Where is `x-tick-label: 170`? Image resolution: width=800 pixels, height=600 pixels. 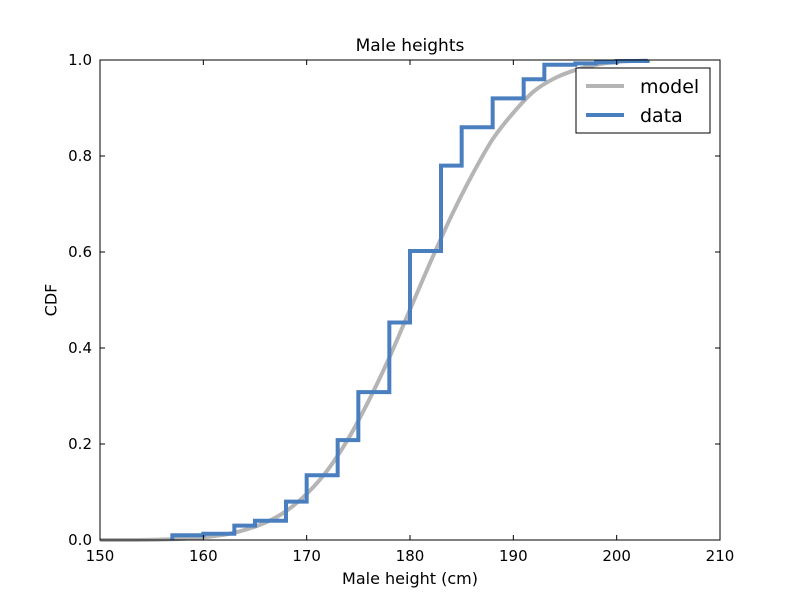
x-tick-label: 170 is located at coordinates (306, 556).